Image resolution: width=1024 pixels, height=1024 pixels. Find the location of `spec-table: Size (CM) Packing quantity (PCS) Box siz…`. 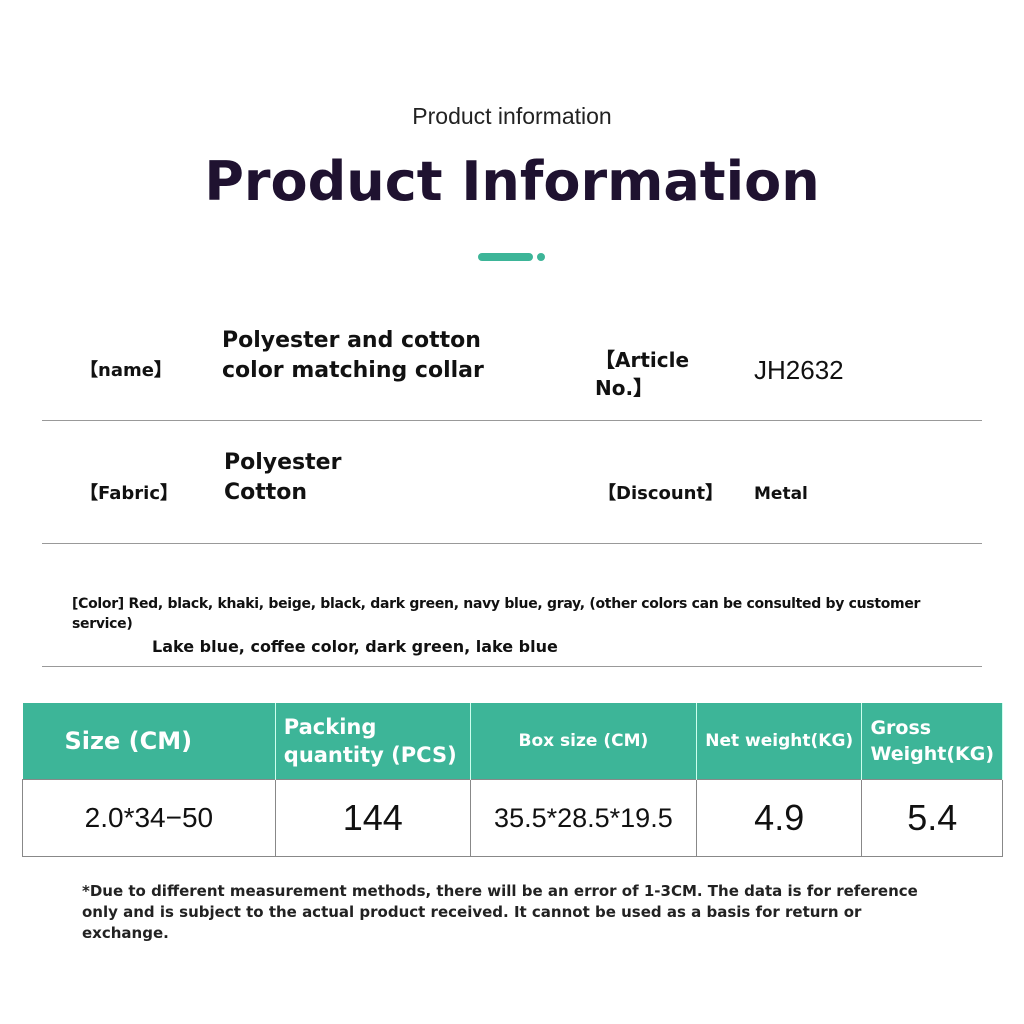

spec-table: Size (CM) Packing quantity (PCS) Box siz… is located at coordinates (512, 780).